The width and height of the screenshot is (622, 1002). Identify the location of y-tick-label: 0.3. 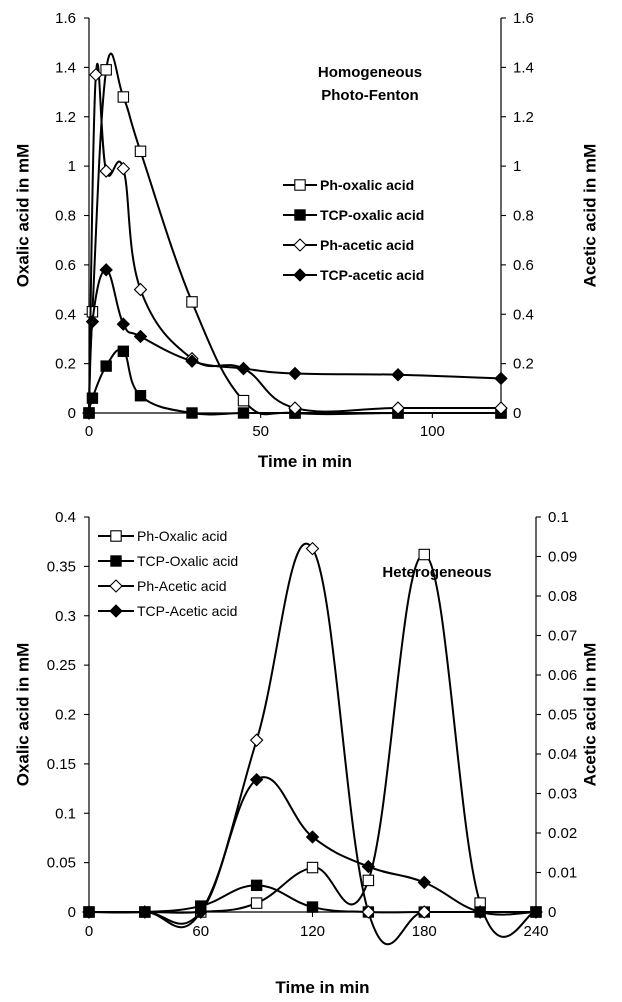
(65, 616).